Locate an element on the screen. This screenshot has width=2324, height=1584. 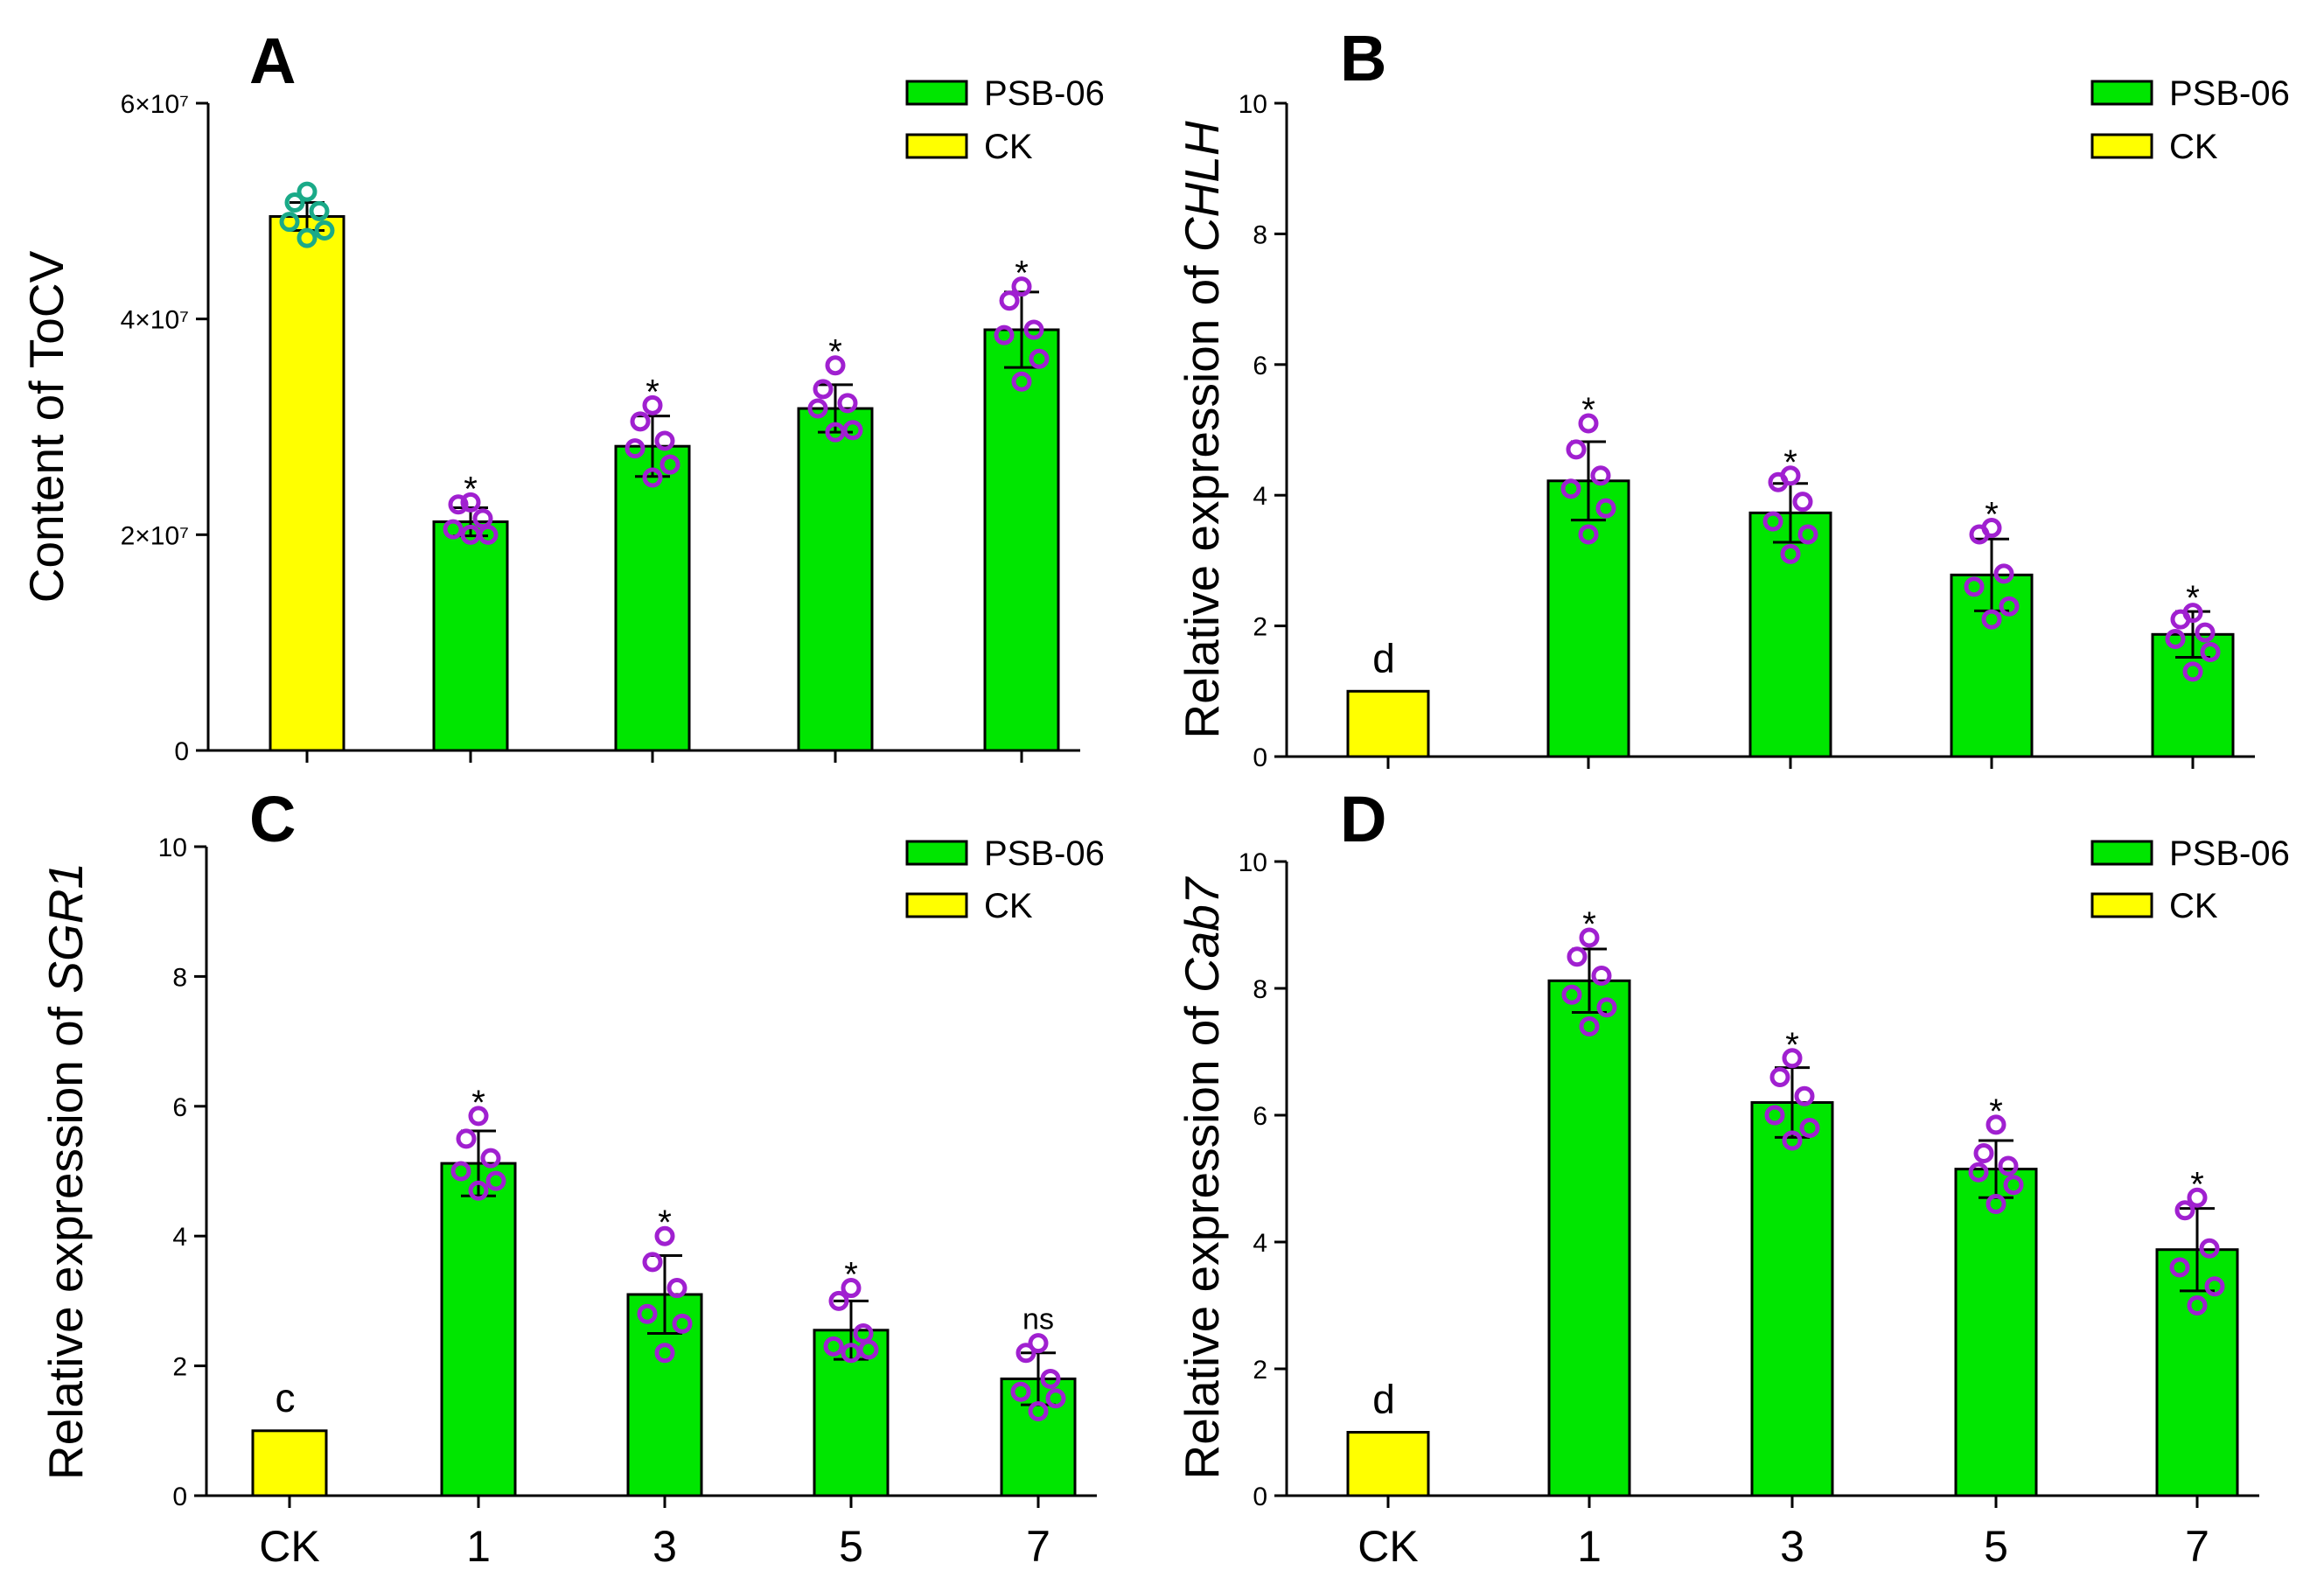
significance-label: ns is located at coordinates (1038, 1319).